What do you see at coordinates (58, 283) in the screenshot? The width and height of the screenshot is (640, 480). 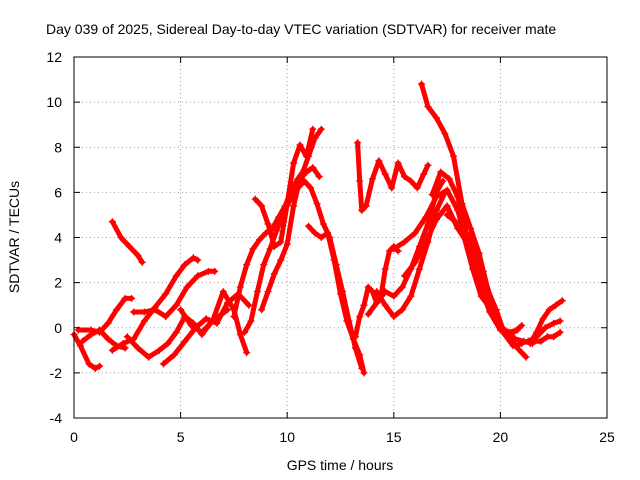 I see `y-tick-label: 2` at bounding box center [58, 283].